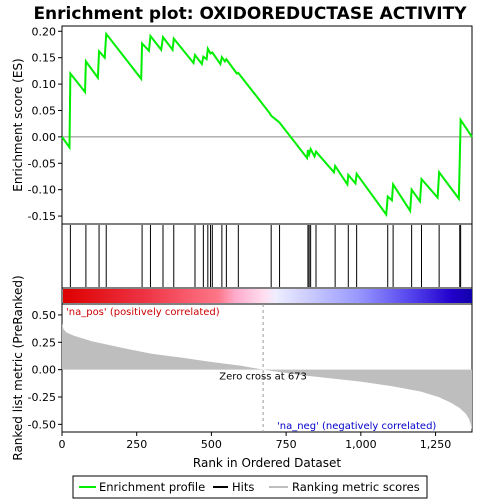 The width and height of the screenshot is (500, 500). Describe the element at coordinates (44, 84) in the screenshot. I see `es-y-tick-label: 0.10` at that location.